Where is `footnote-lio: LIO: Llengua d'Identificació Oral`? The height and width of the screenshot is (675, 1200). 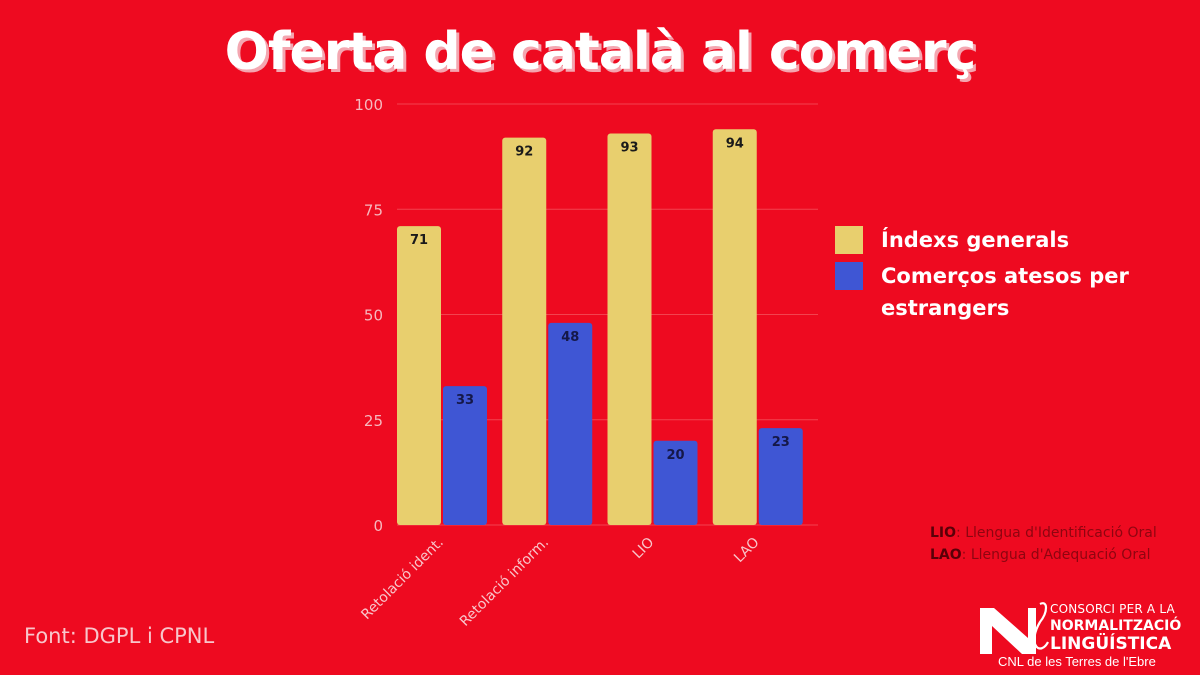
footnote-lio: LIO: Llengua d'Identificació Oral is located at coordinates (1043, 533).